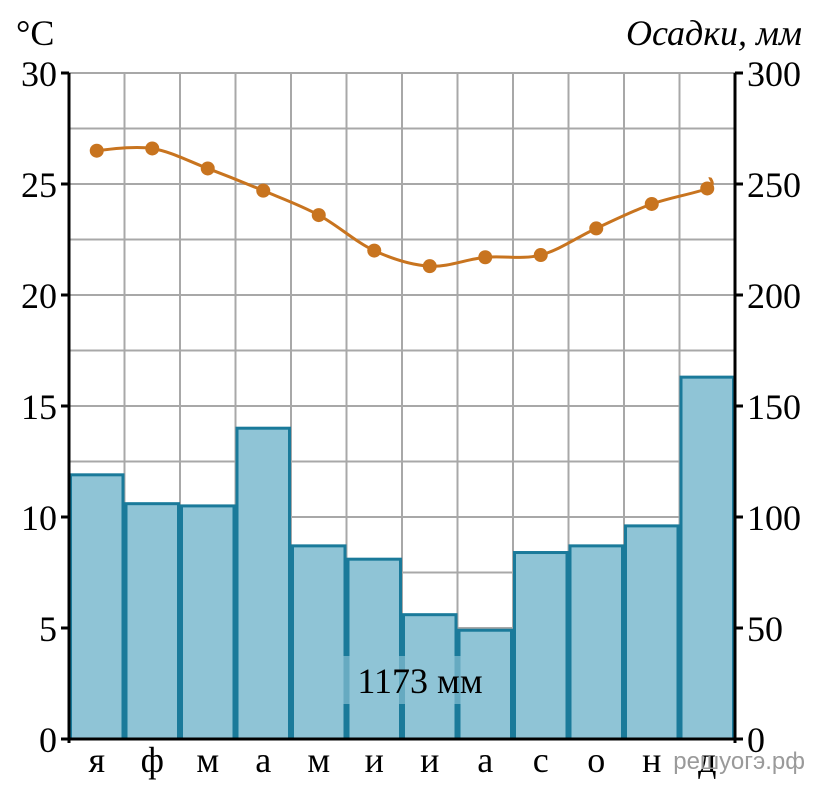 The height and width of the screenshot is (790, 826). What do you see at coordinates (739, 761) in the screenshot?
I see `watermark: решуогэ.рф` at bounding box center [739, 761].